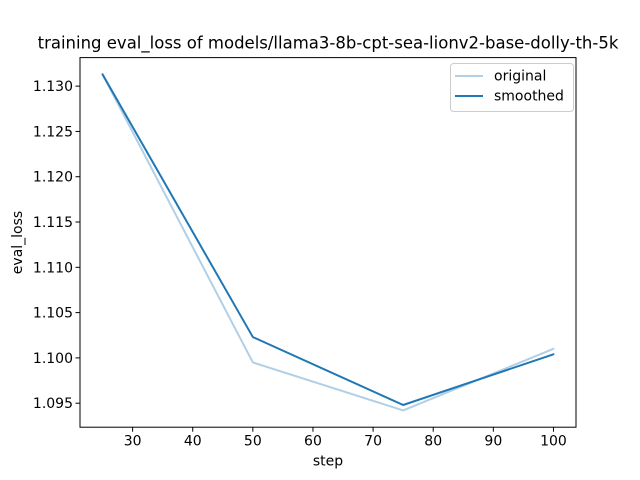 The image size is (640, 480). Describe the element at coordinates (313, 442) in the screenshot. I see `x-tick-label: 60` at that location.